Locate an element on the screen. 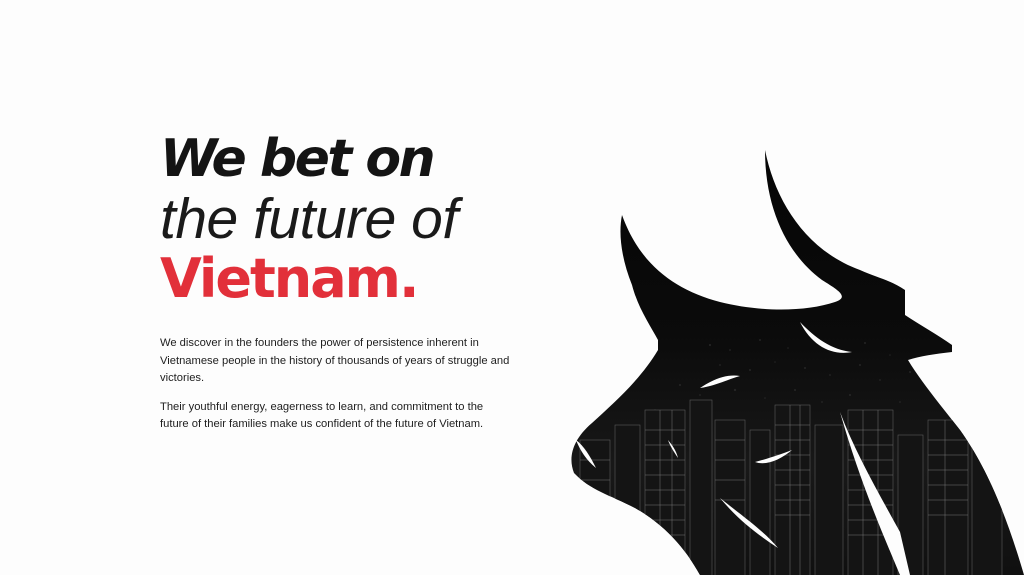 This screenshot has width=1024, height=575. headline-line-2: the future of is located at coordinates (309, 219).